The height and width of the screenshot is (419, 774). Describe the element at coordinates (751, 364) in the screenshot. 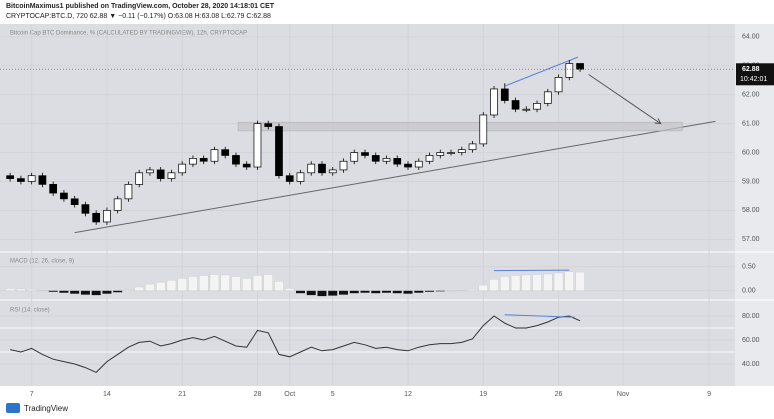

I see `y-tick-label: 40.00` at that location.